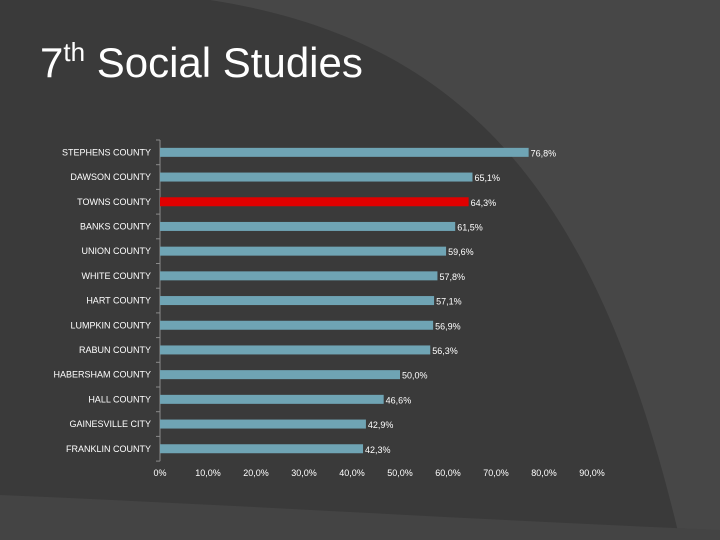 This screenshot has height=540, width=720. I want to click on slide-title-number: 7, so click(52, 62).